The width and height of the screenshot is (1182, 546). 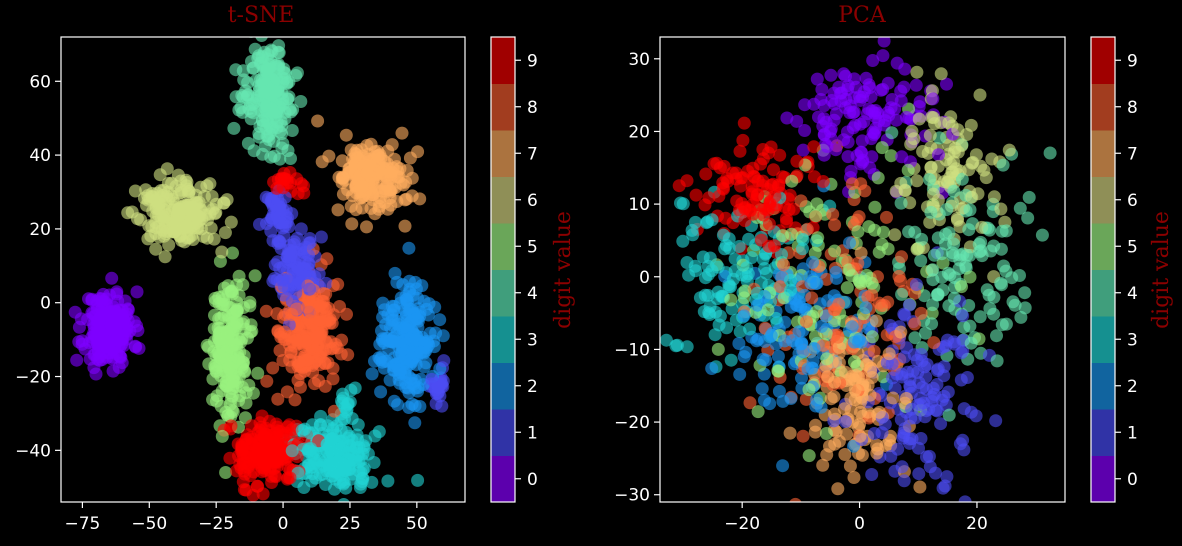 What do you see at coordinates (417, 524) in the screenshot?
I see `tsne-x-tick-label: 50` at bounding box center [417, 524].